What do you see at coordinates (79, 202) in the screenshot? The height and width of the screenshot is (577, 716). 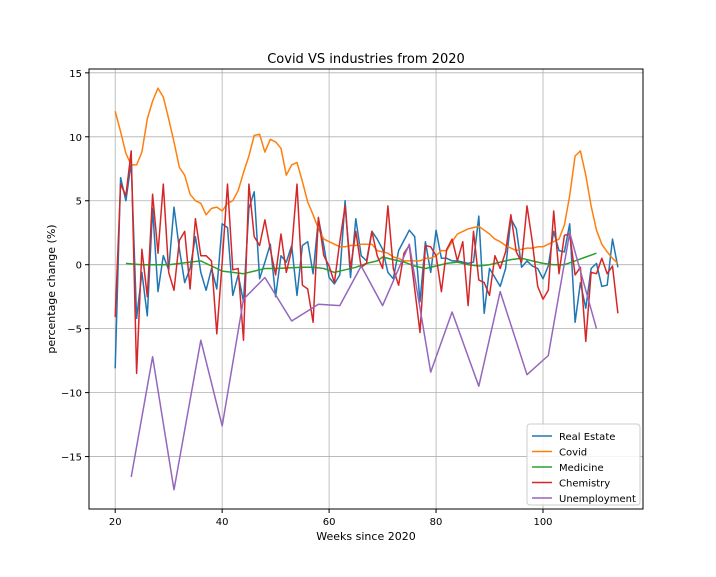 I see `y-tick-label: 5` at bounding box center [79, 202].